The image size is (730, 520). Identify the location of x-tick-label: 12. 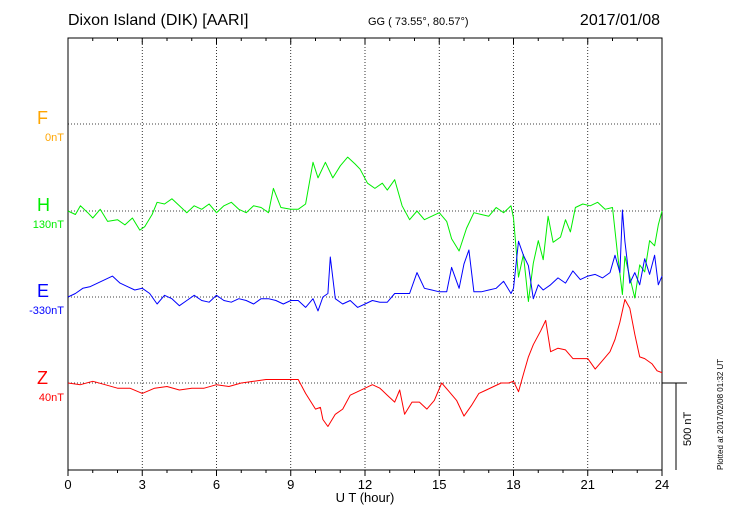
(365, 484).